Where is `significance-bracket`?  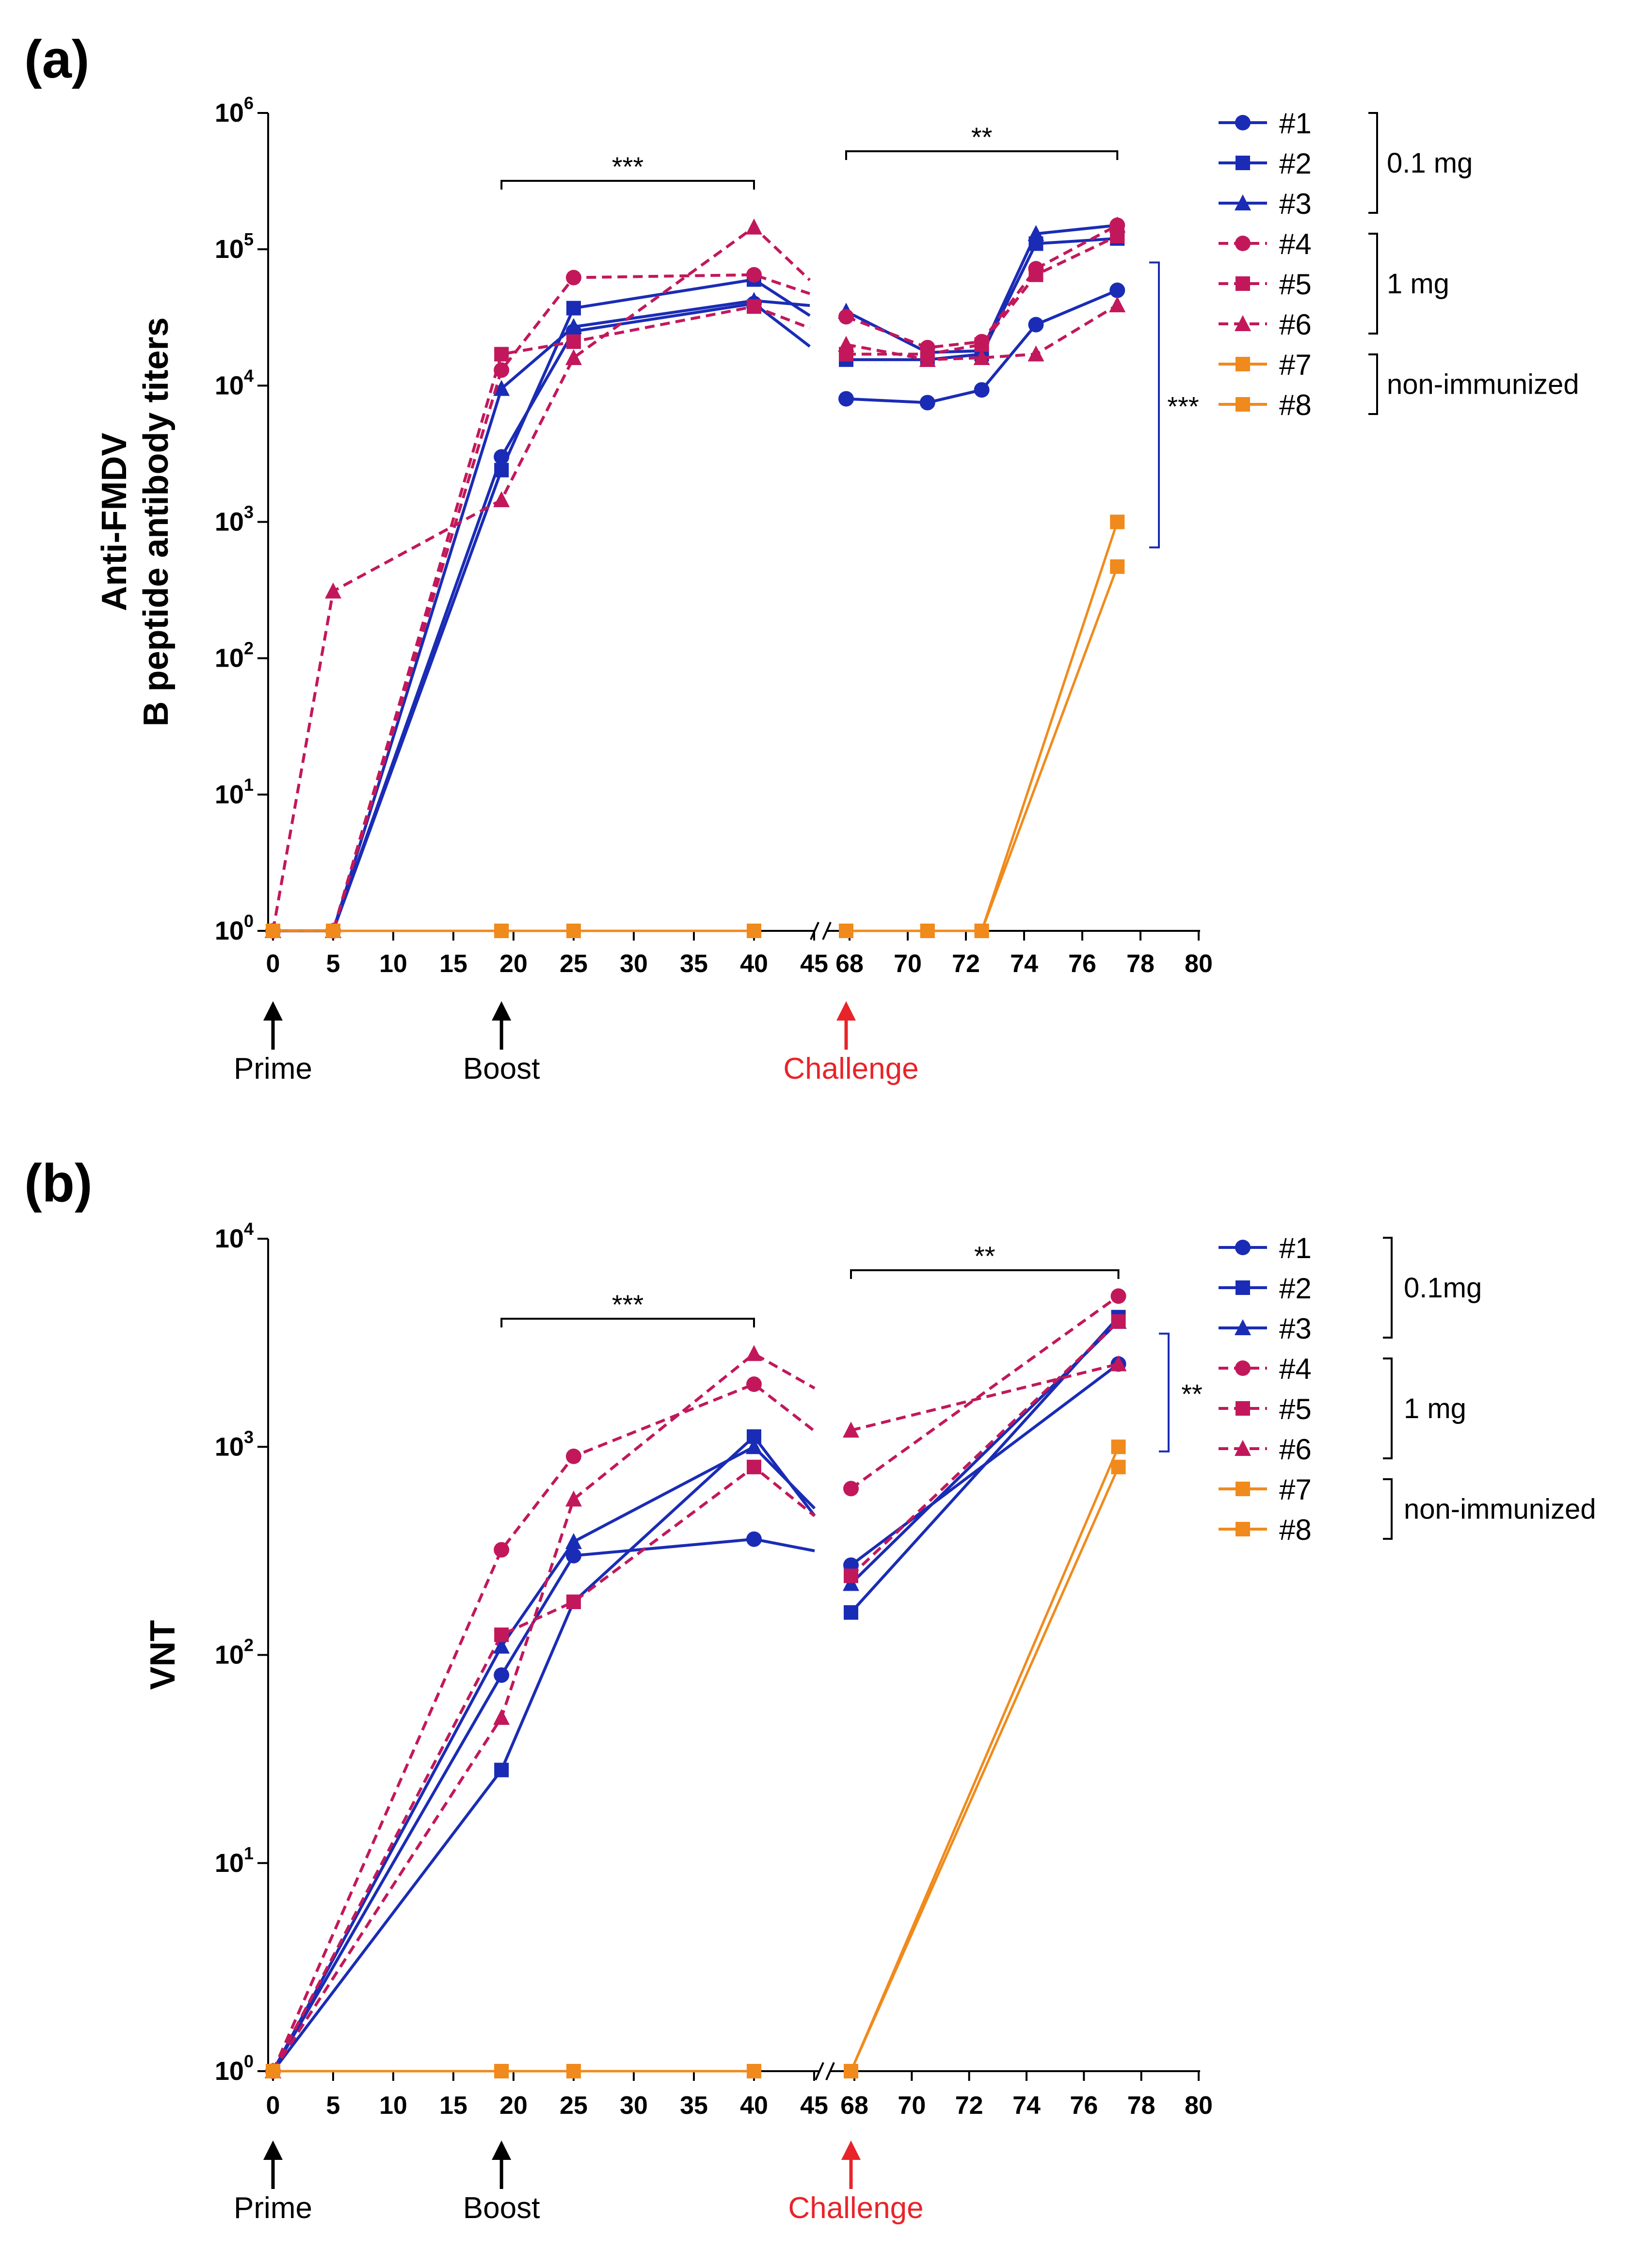 significance-bracket is located at coordinates (627, 185).